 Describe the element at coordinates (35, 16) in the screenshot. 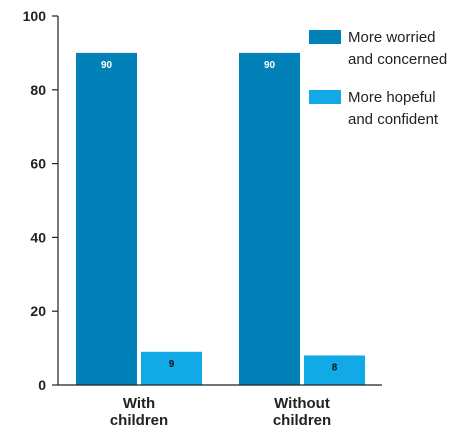

I see `y-tick-label: 100` at that location.